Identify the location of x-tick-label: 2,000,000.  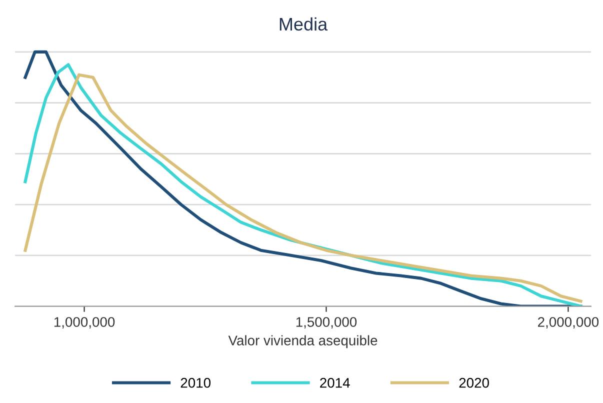
(568, 323).